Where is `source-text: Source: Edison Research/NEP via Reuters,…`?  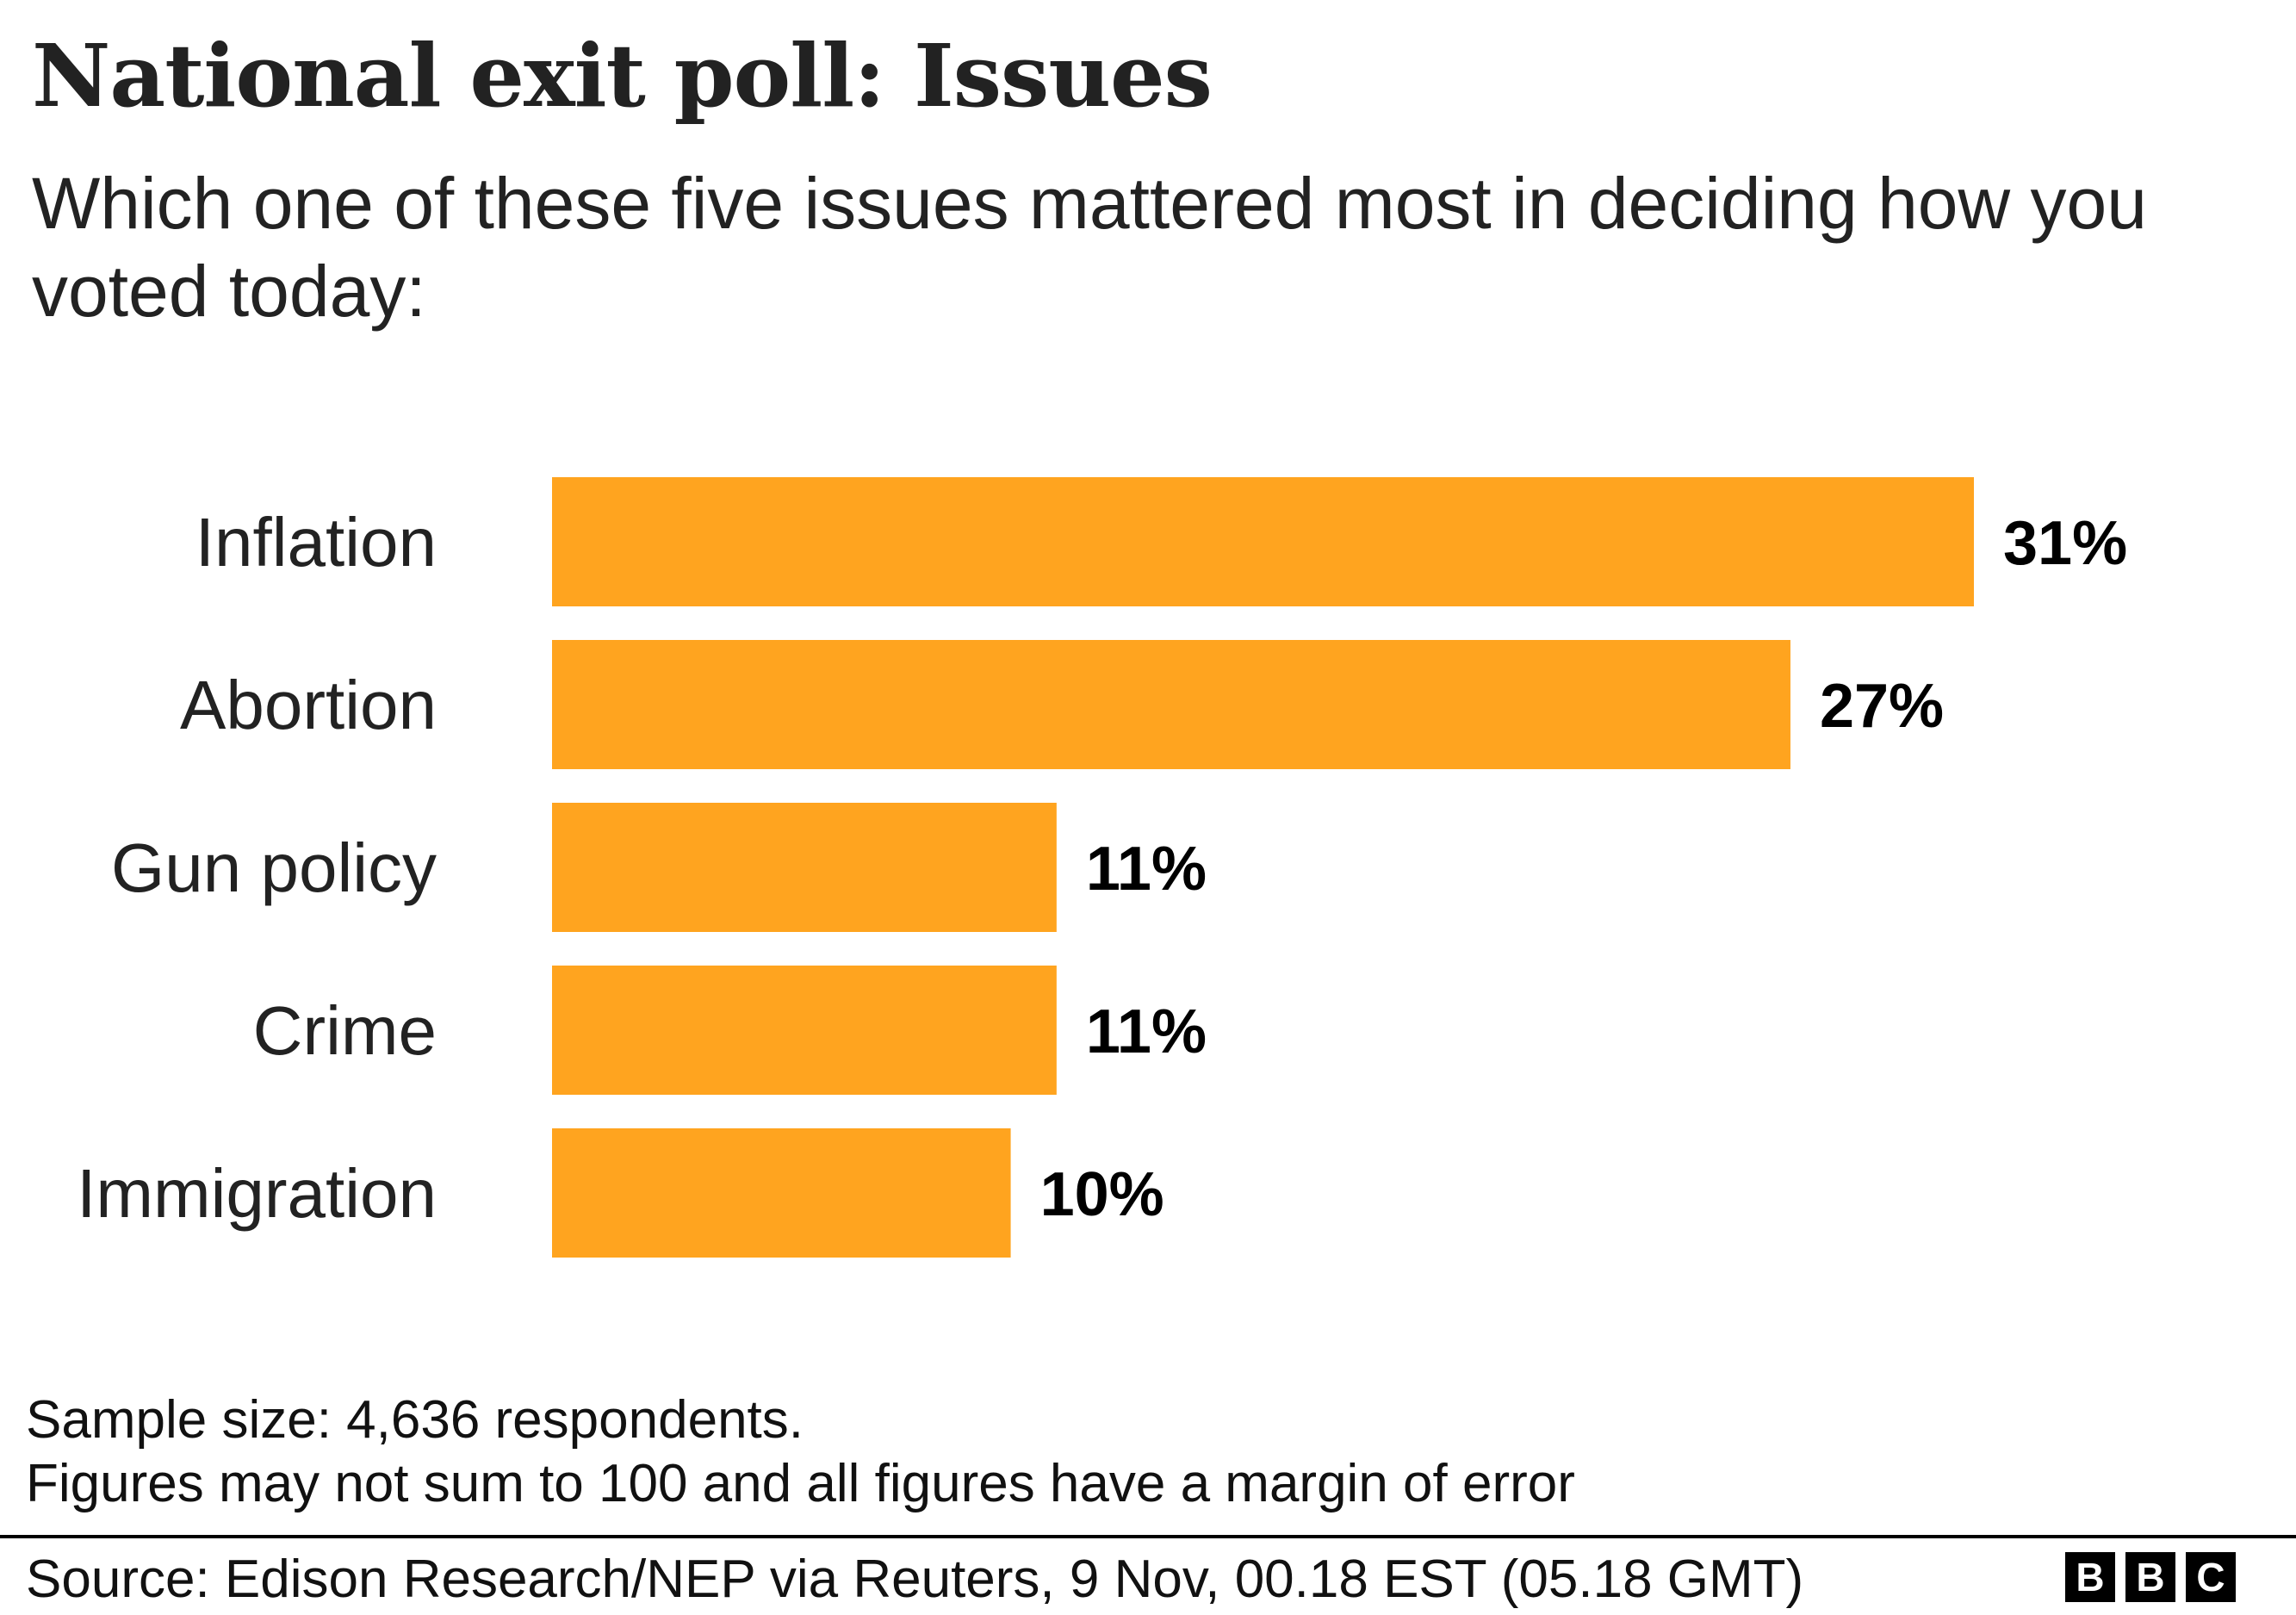 source-text: Source: Edison Research/NEP via Reuters,… is located at coordinates (915, 1579).